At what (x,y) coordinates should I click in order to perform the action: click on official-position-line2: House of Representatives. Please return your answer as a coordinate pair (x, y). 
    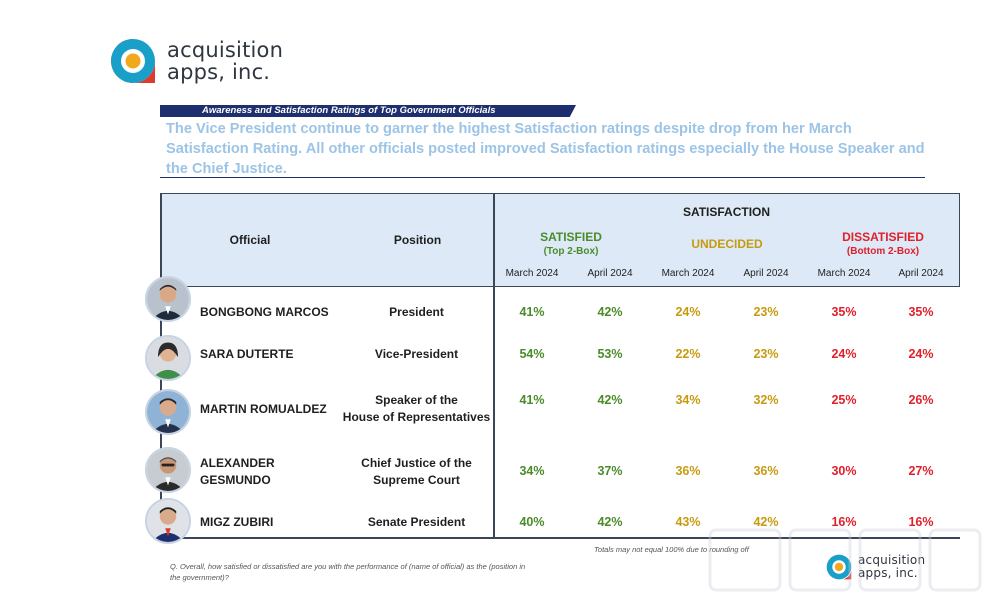
    Looking at the image, I should click on (416, 417).